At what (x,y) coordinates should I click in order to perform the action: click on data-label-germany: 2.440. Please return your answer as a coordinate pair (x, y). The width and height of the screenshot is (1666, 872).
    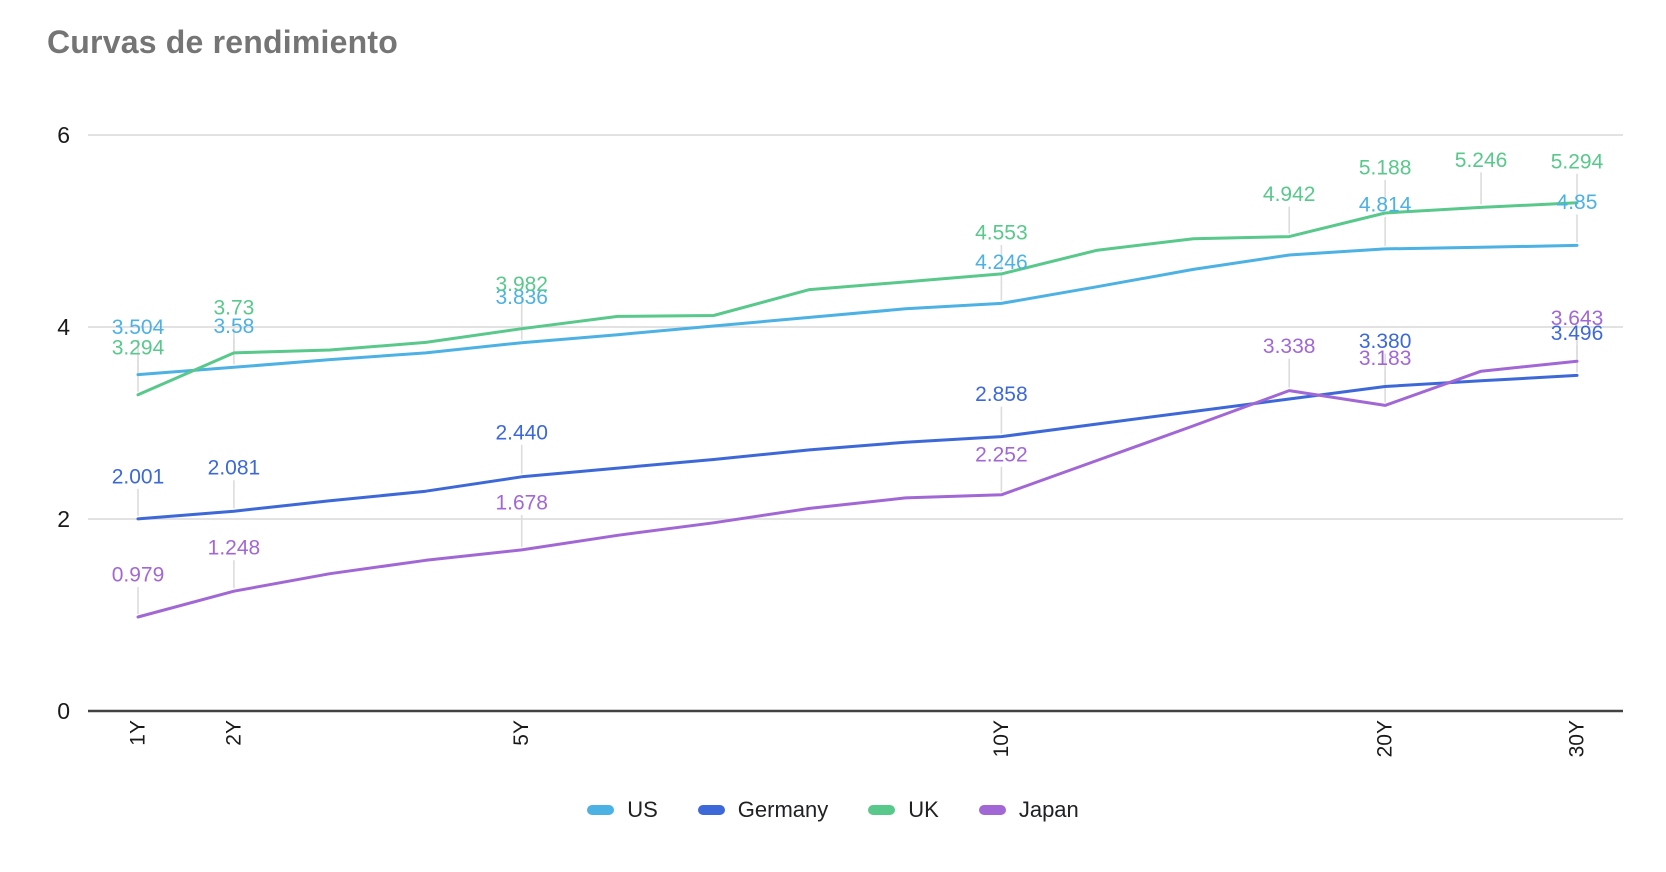
    Looking at the image, I should click on (521, 432).